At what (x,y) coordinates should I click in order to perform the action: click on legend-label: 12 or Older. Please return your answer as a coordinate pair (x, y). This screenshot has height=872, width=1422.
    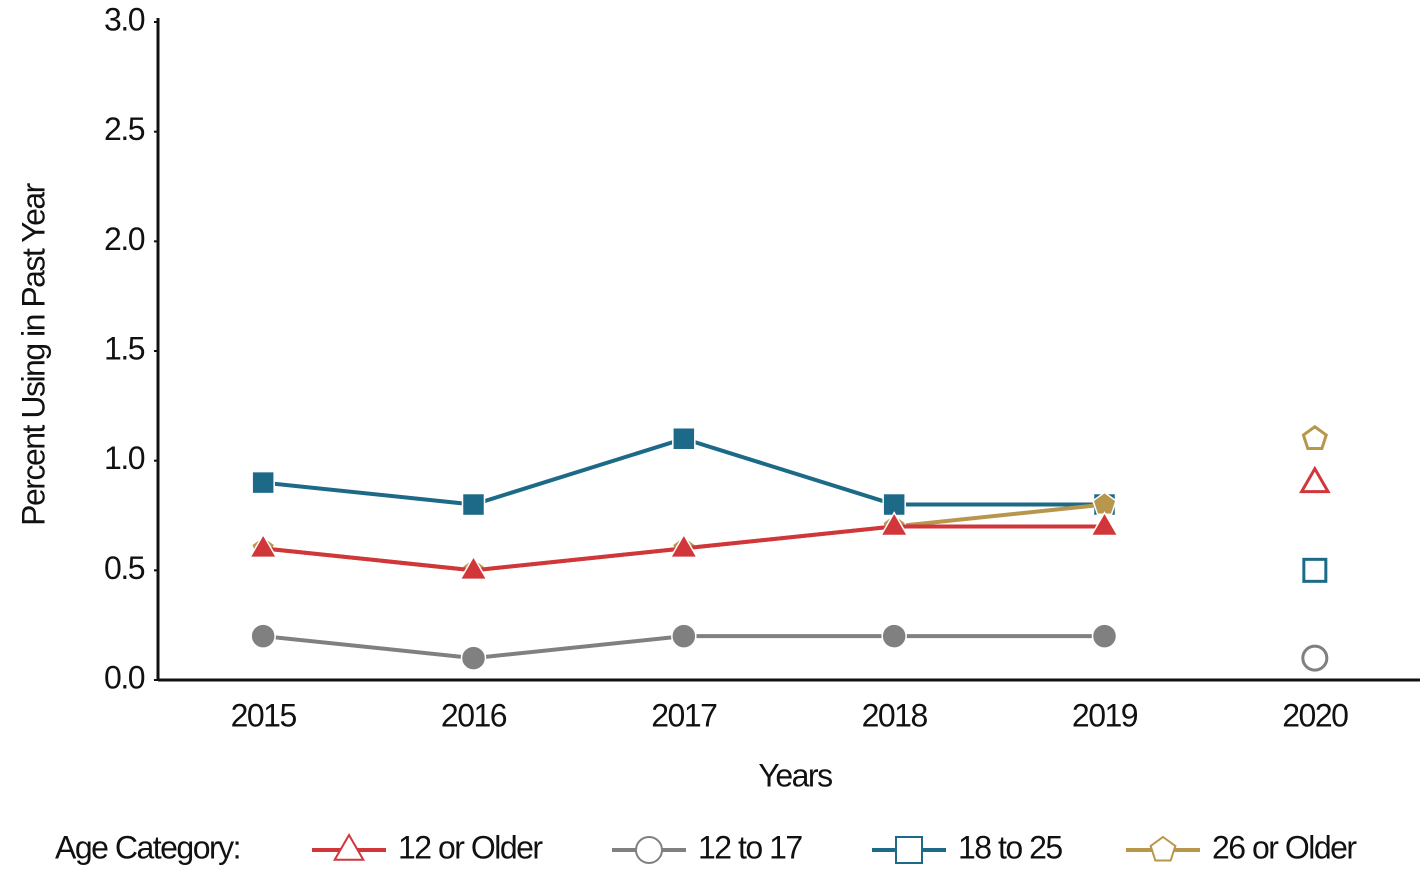
    Looking at the image, I should click on (470, 847).